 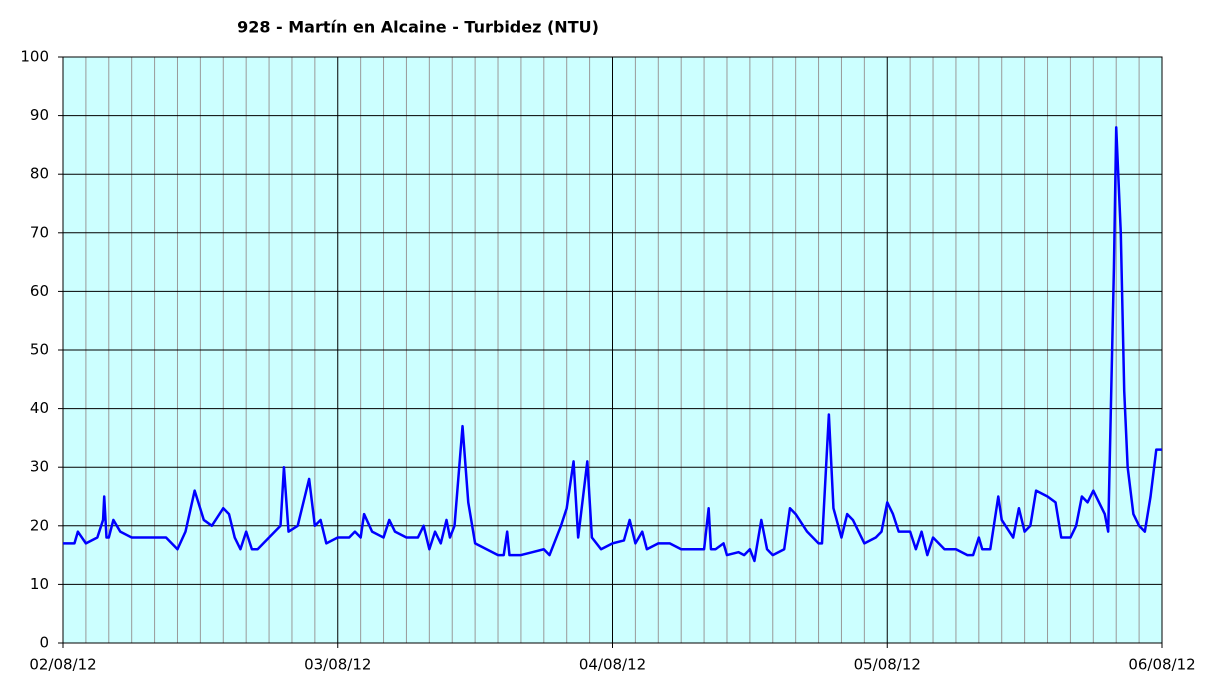 I want to click on x-tick-label: 02/08/12, so click(x=62, y=665).